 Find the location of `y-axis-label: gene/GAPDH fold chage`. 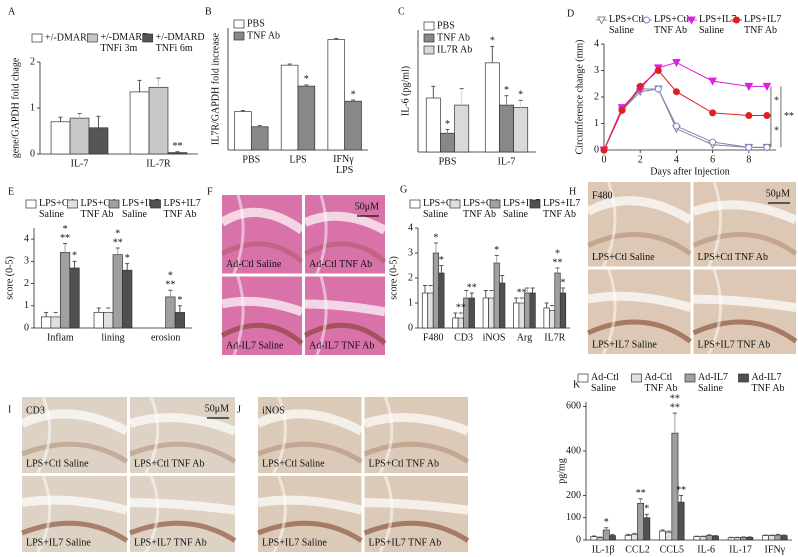

y-axis-label: gene/GAPDH fold chage is located at coordinates (15, 107).